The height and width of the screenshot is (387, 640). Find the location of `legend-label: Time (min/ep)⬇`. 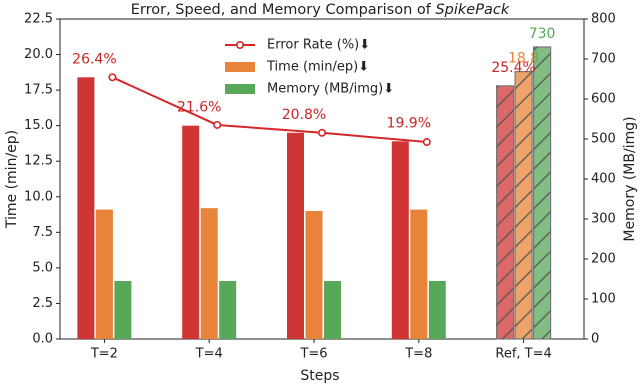

legend-label: Time (min/ep)⬇ is located at coordinates (317, 67).